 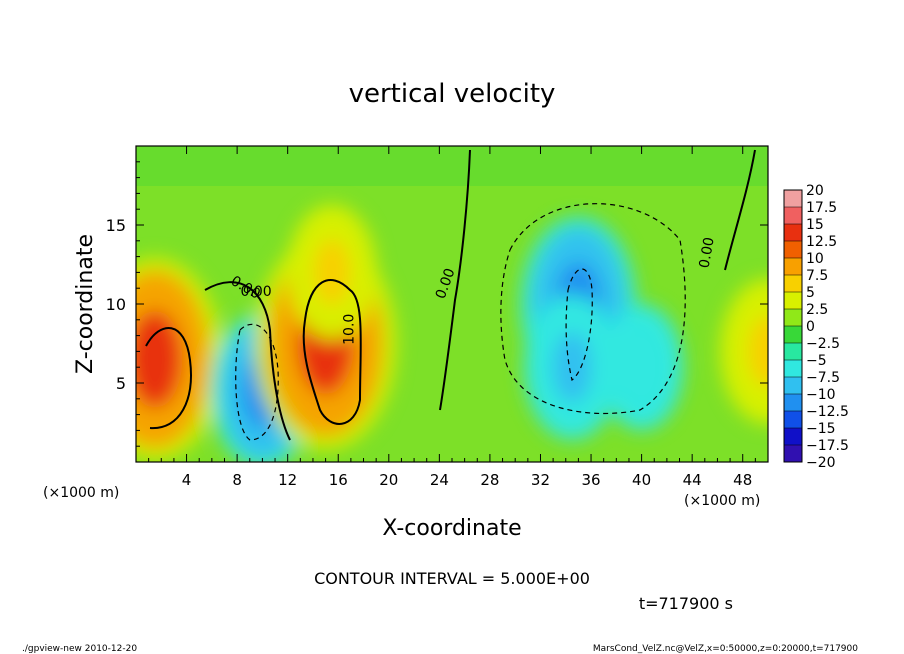 I want to click on y-tick-label: 5, so click(x=121, y=383).